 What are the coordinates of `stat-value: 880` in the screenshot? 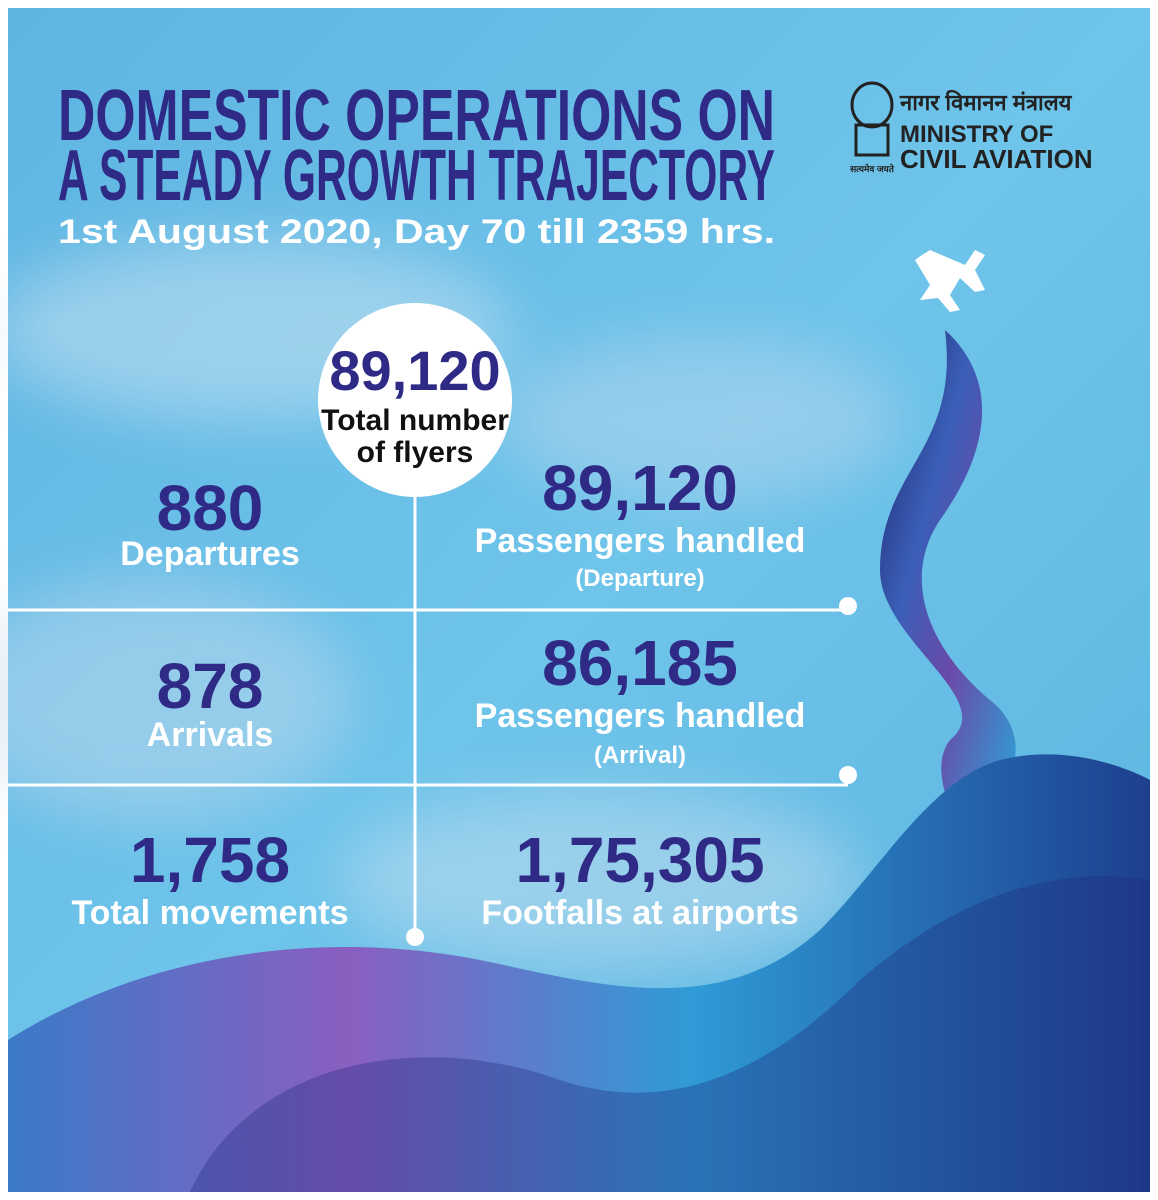 It's located at (210, 508).